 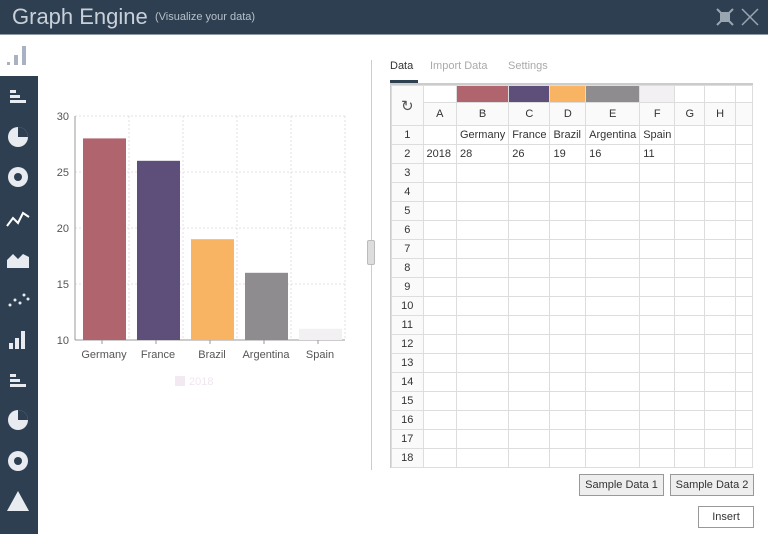 What do you see at coordinates (482, 114) in the screenshot?
I see `column-header: B` at bounding box center [482, 114].